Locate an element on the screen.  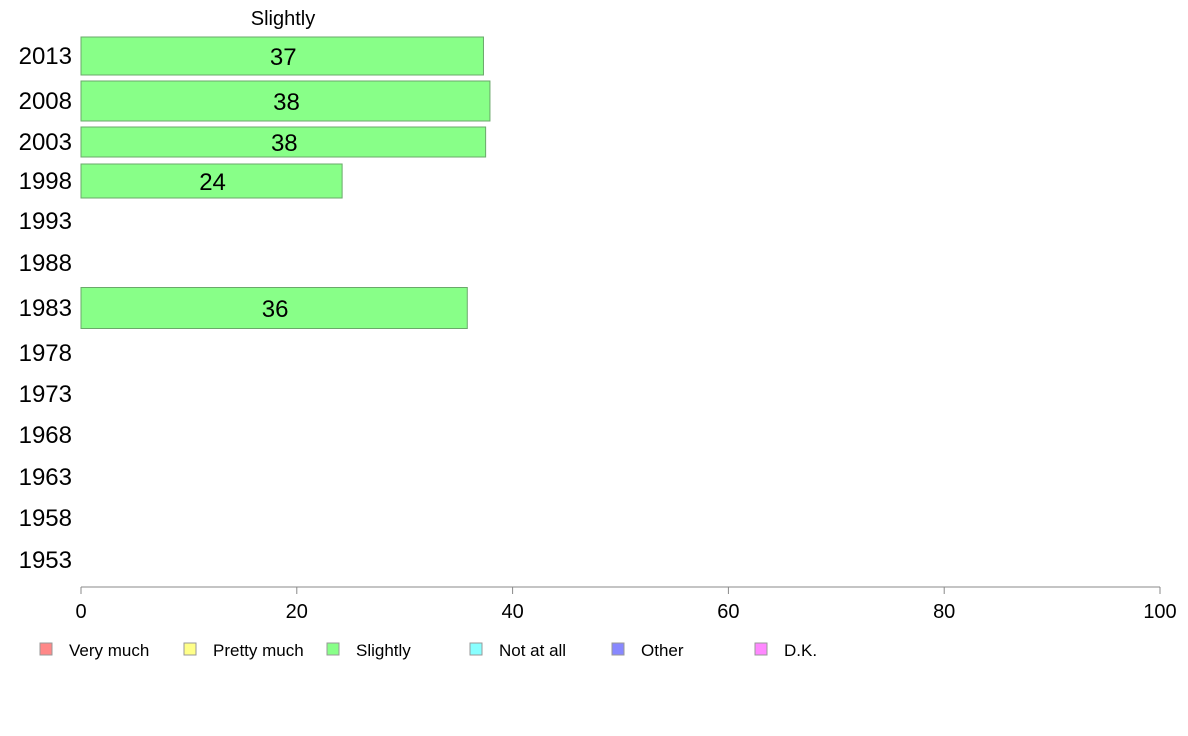
legend-item: Slightly is located at coordinates (368, 650).